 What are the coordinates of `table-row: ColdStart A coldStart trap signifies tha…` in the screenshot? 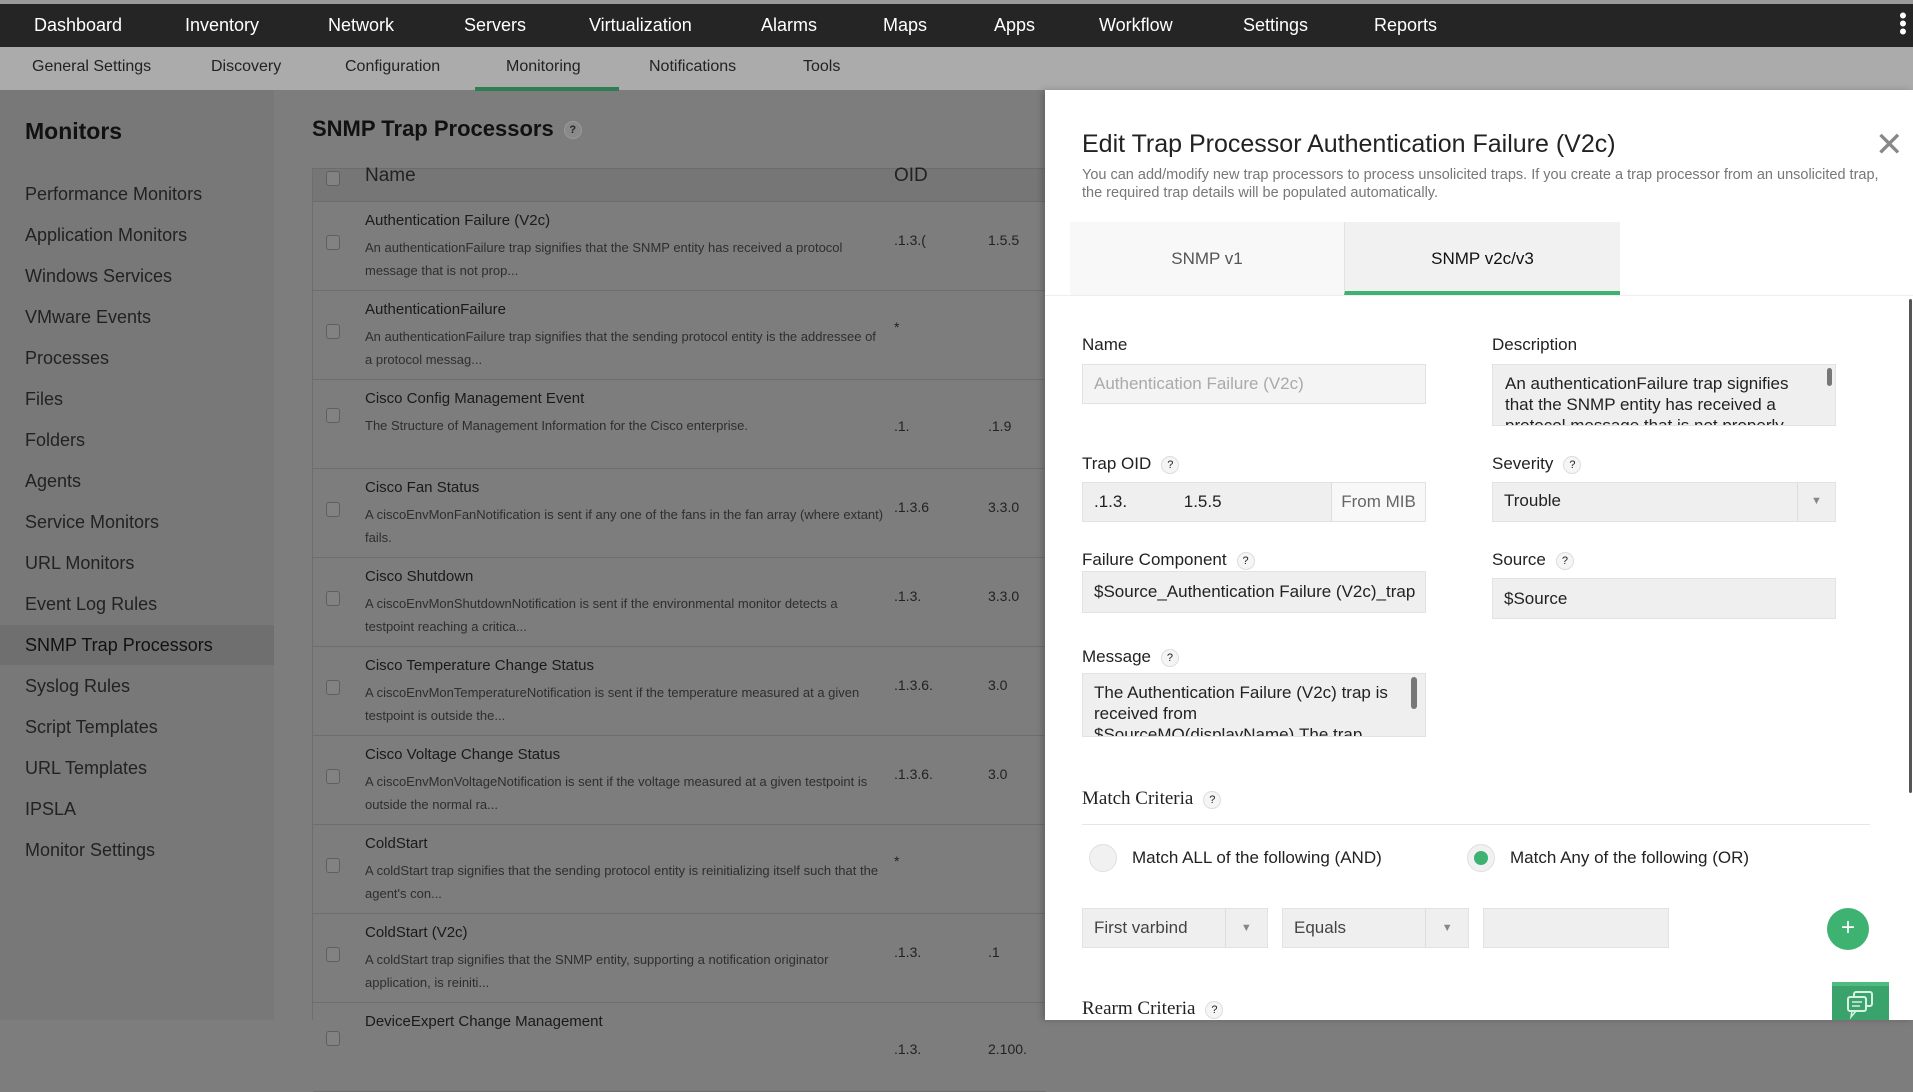 It's located at (679, 869).